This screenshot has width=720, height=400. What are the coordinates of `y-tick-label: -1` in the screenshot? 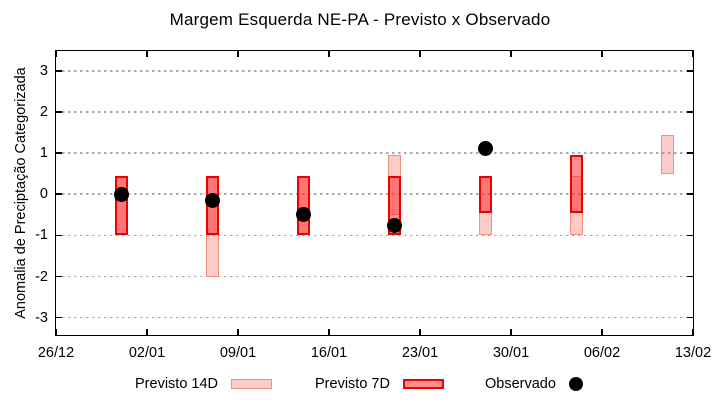 It's located at (41, 235).